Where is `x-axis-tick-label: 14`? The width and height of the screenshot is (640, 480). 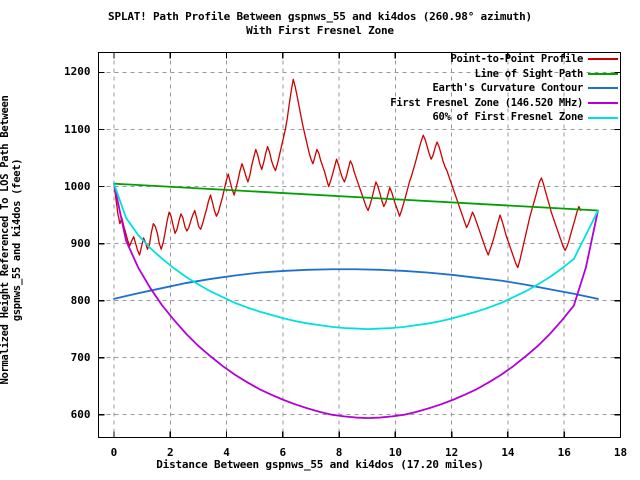 x-axis-tick-label: 14 is located at coordinates (508, 452).